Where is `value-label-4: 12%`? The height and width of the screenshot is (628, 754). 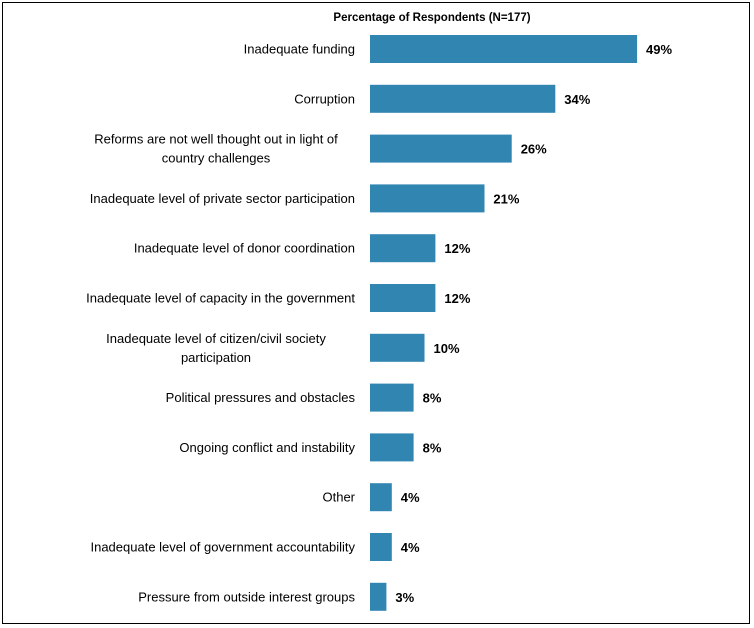 value-label-4: 12% is located at coordinates (457, 248).